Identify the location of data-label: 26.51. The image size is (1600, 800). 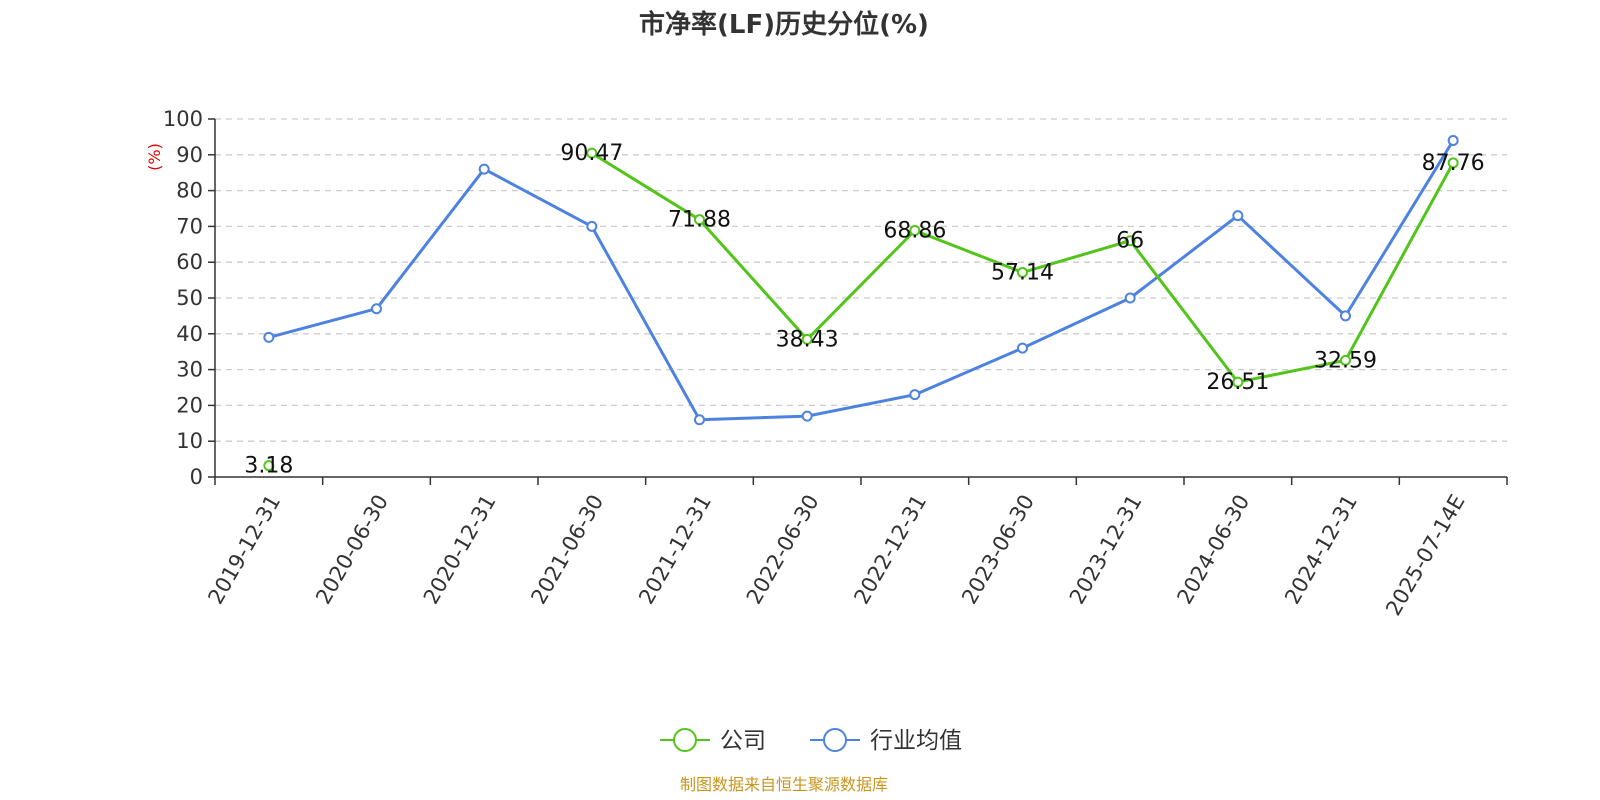
(1237, 382).